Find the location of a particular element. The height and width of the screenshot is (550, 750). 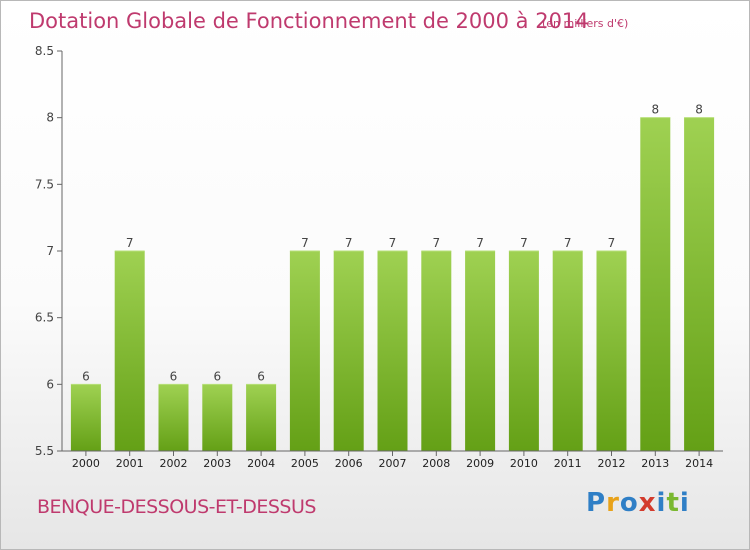

x-tick-label: 2001 is located at coordinates (130, 463).